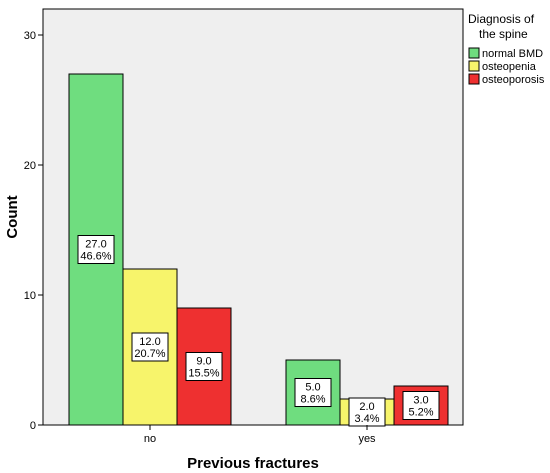  What do you see at coordinates (474, 66) in the screenshot?
I see `legend-swatch-osteopenia` at bounding box center [474, 66].